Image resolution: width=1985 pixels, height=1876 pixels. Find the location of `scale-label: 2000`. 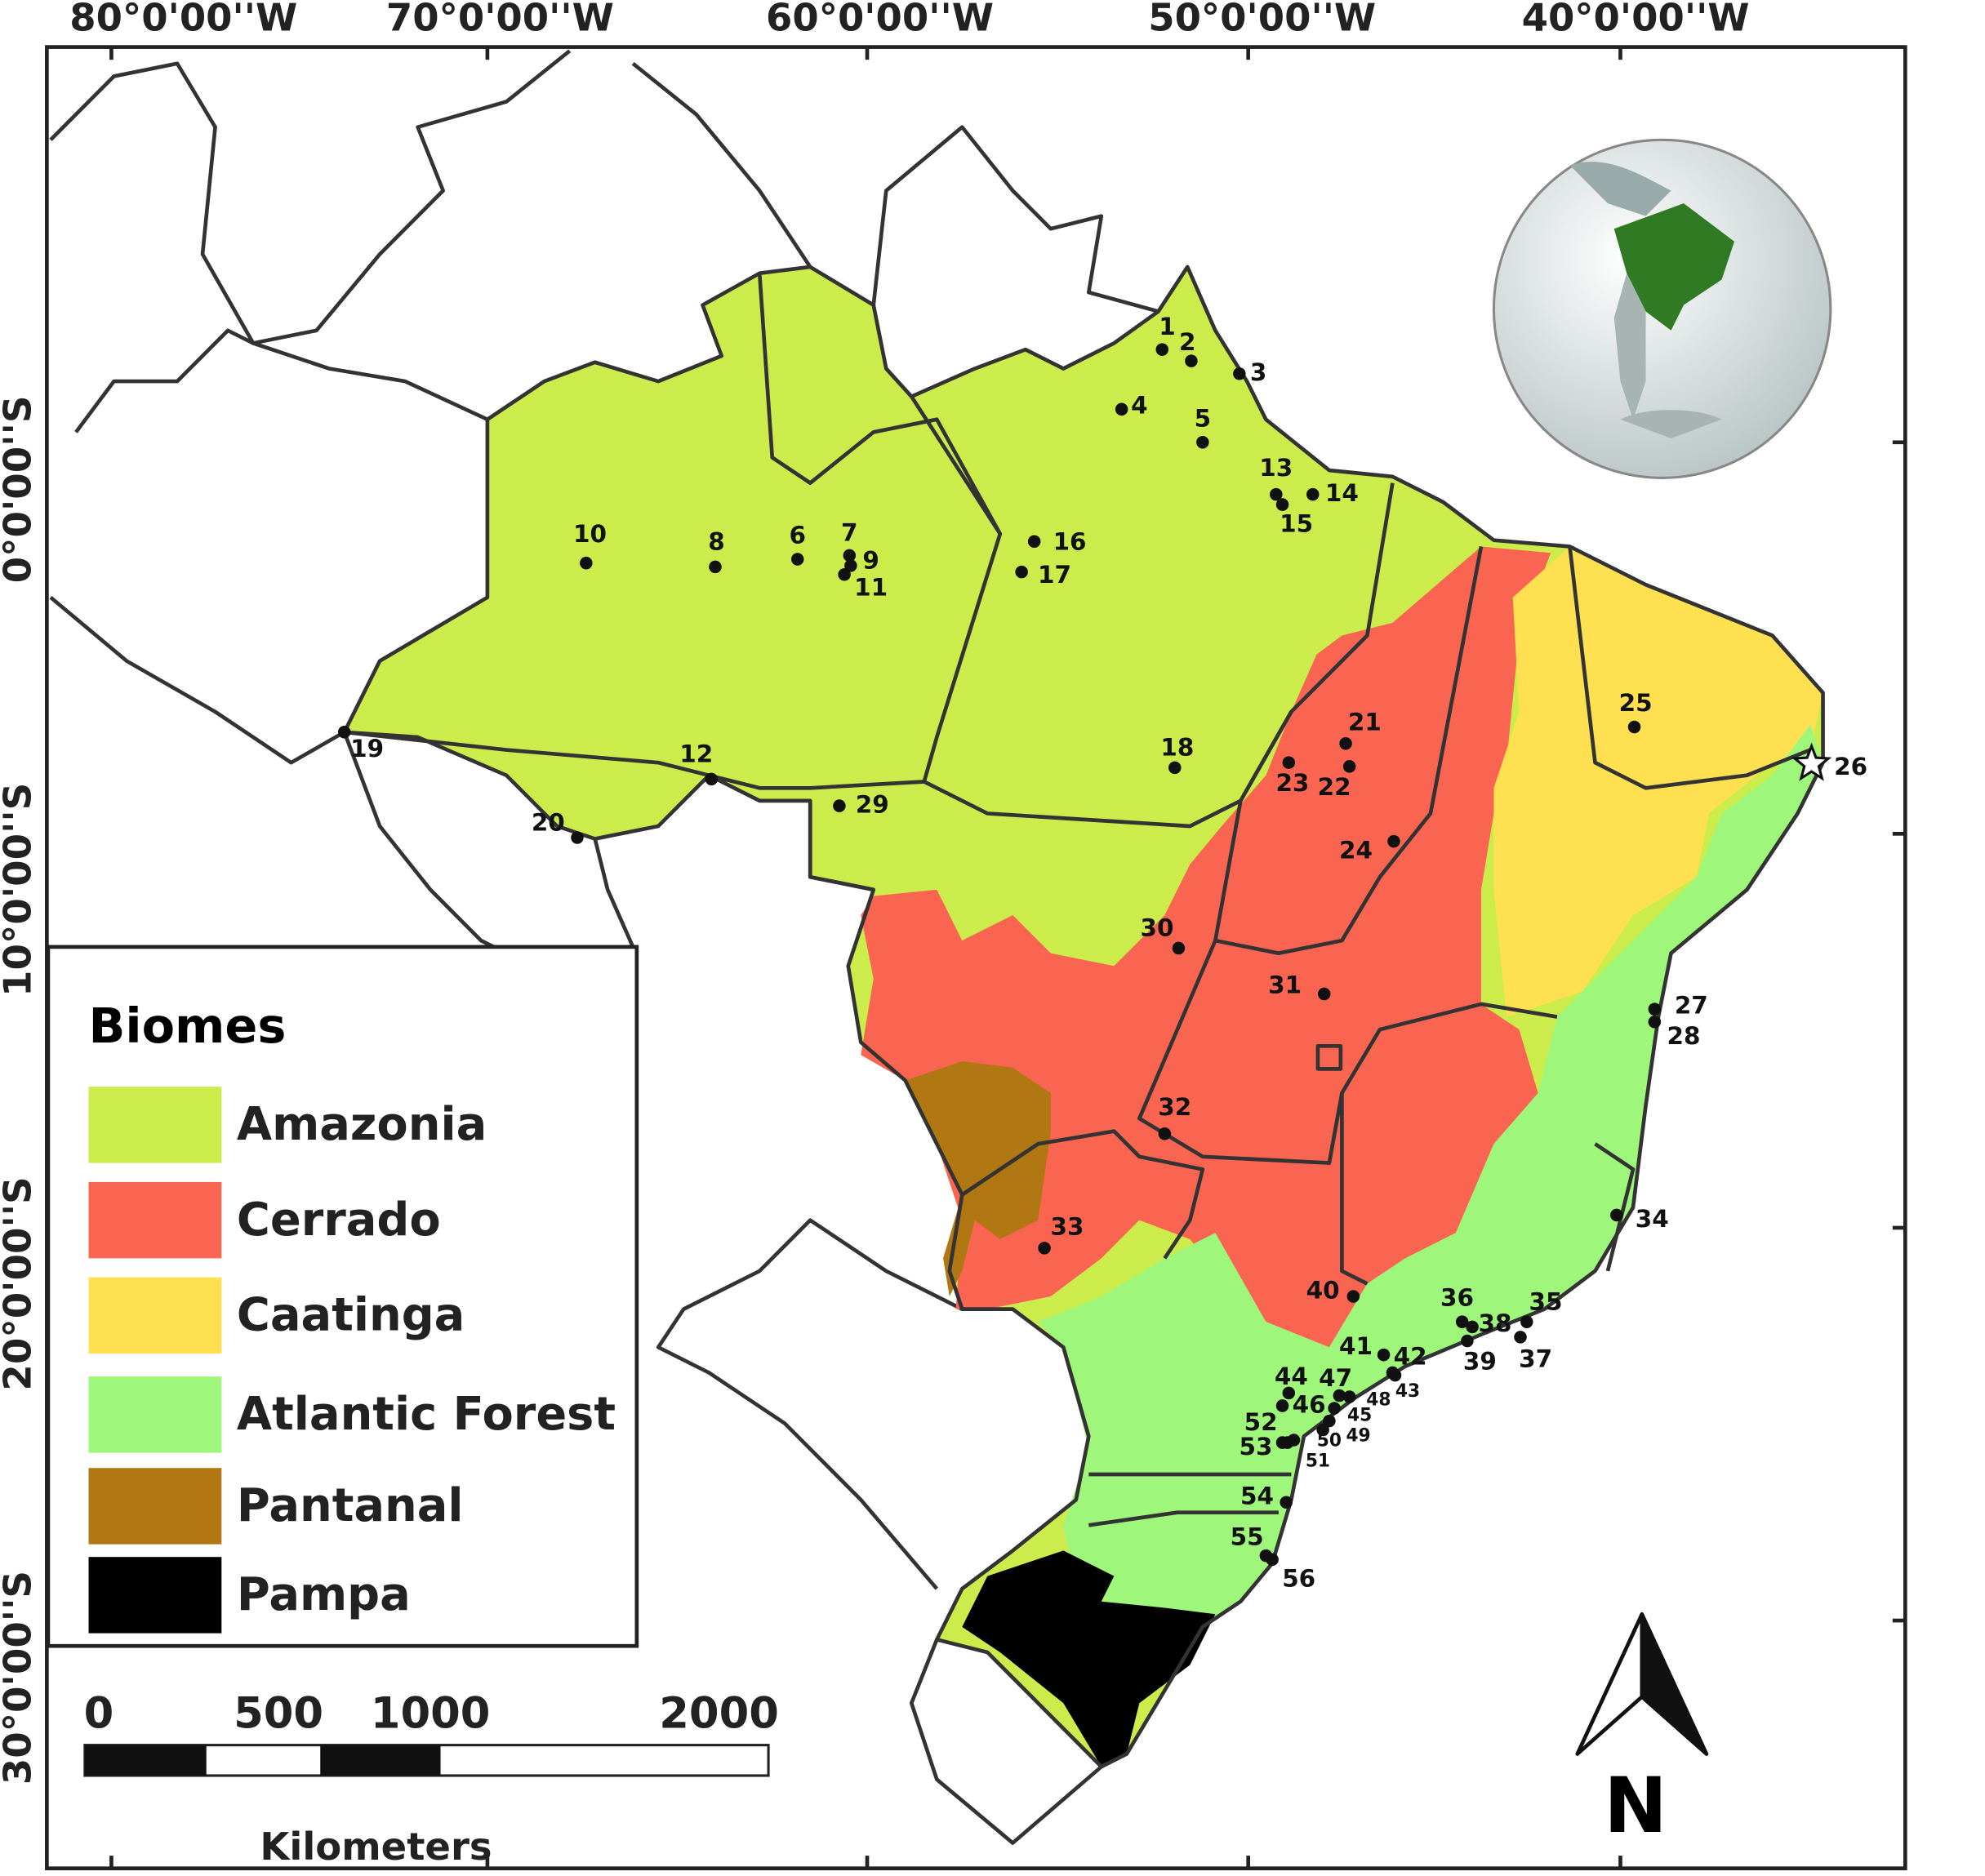

scale-label: 2000 is located at coordinates (719, 1713).